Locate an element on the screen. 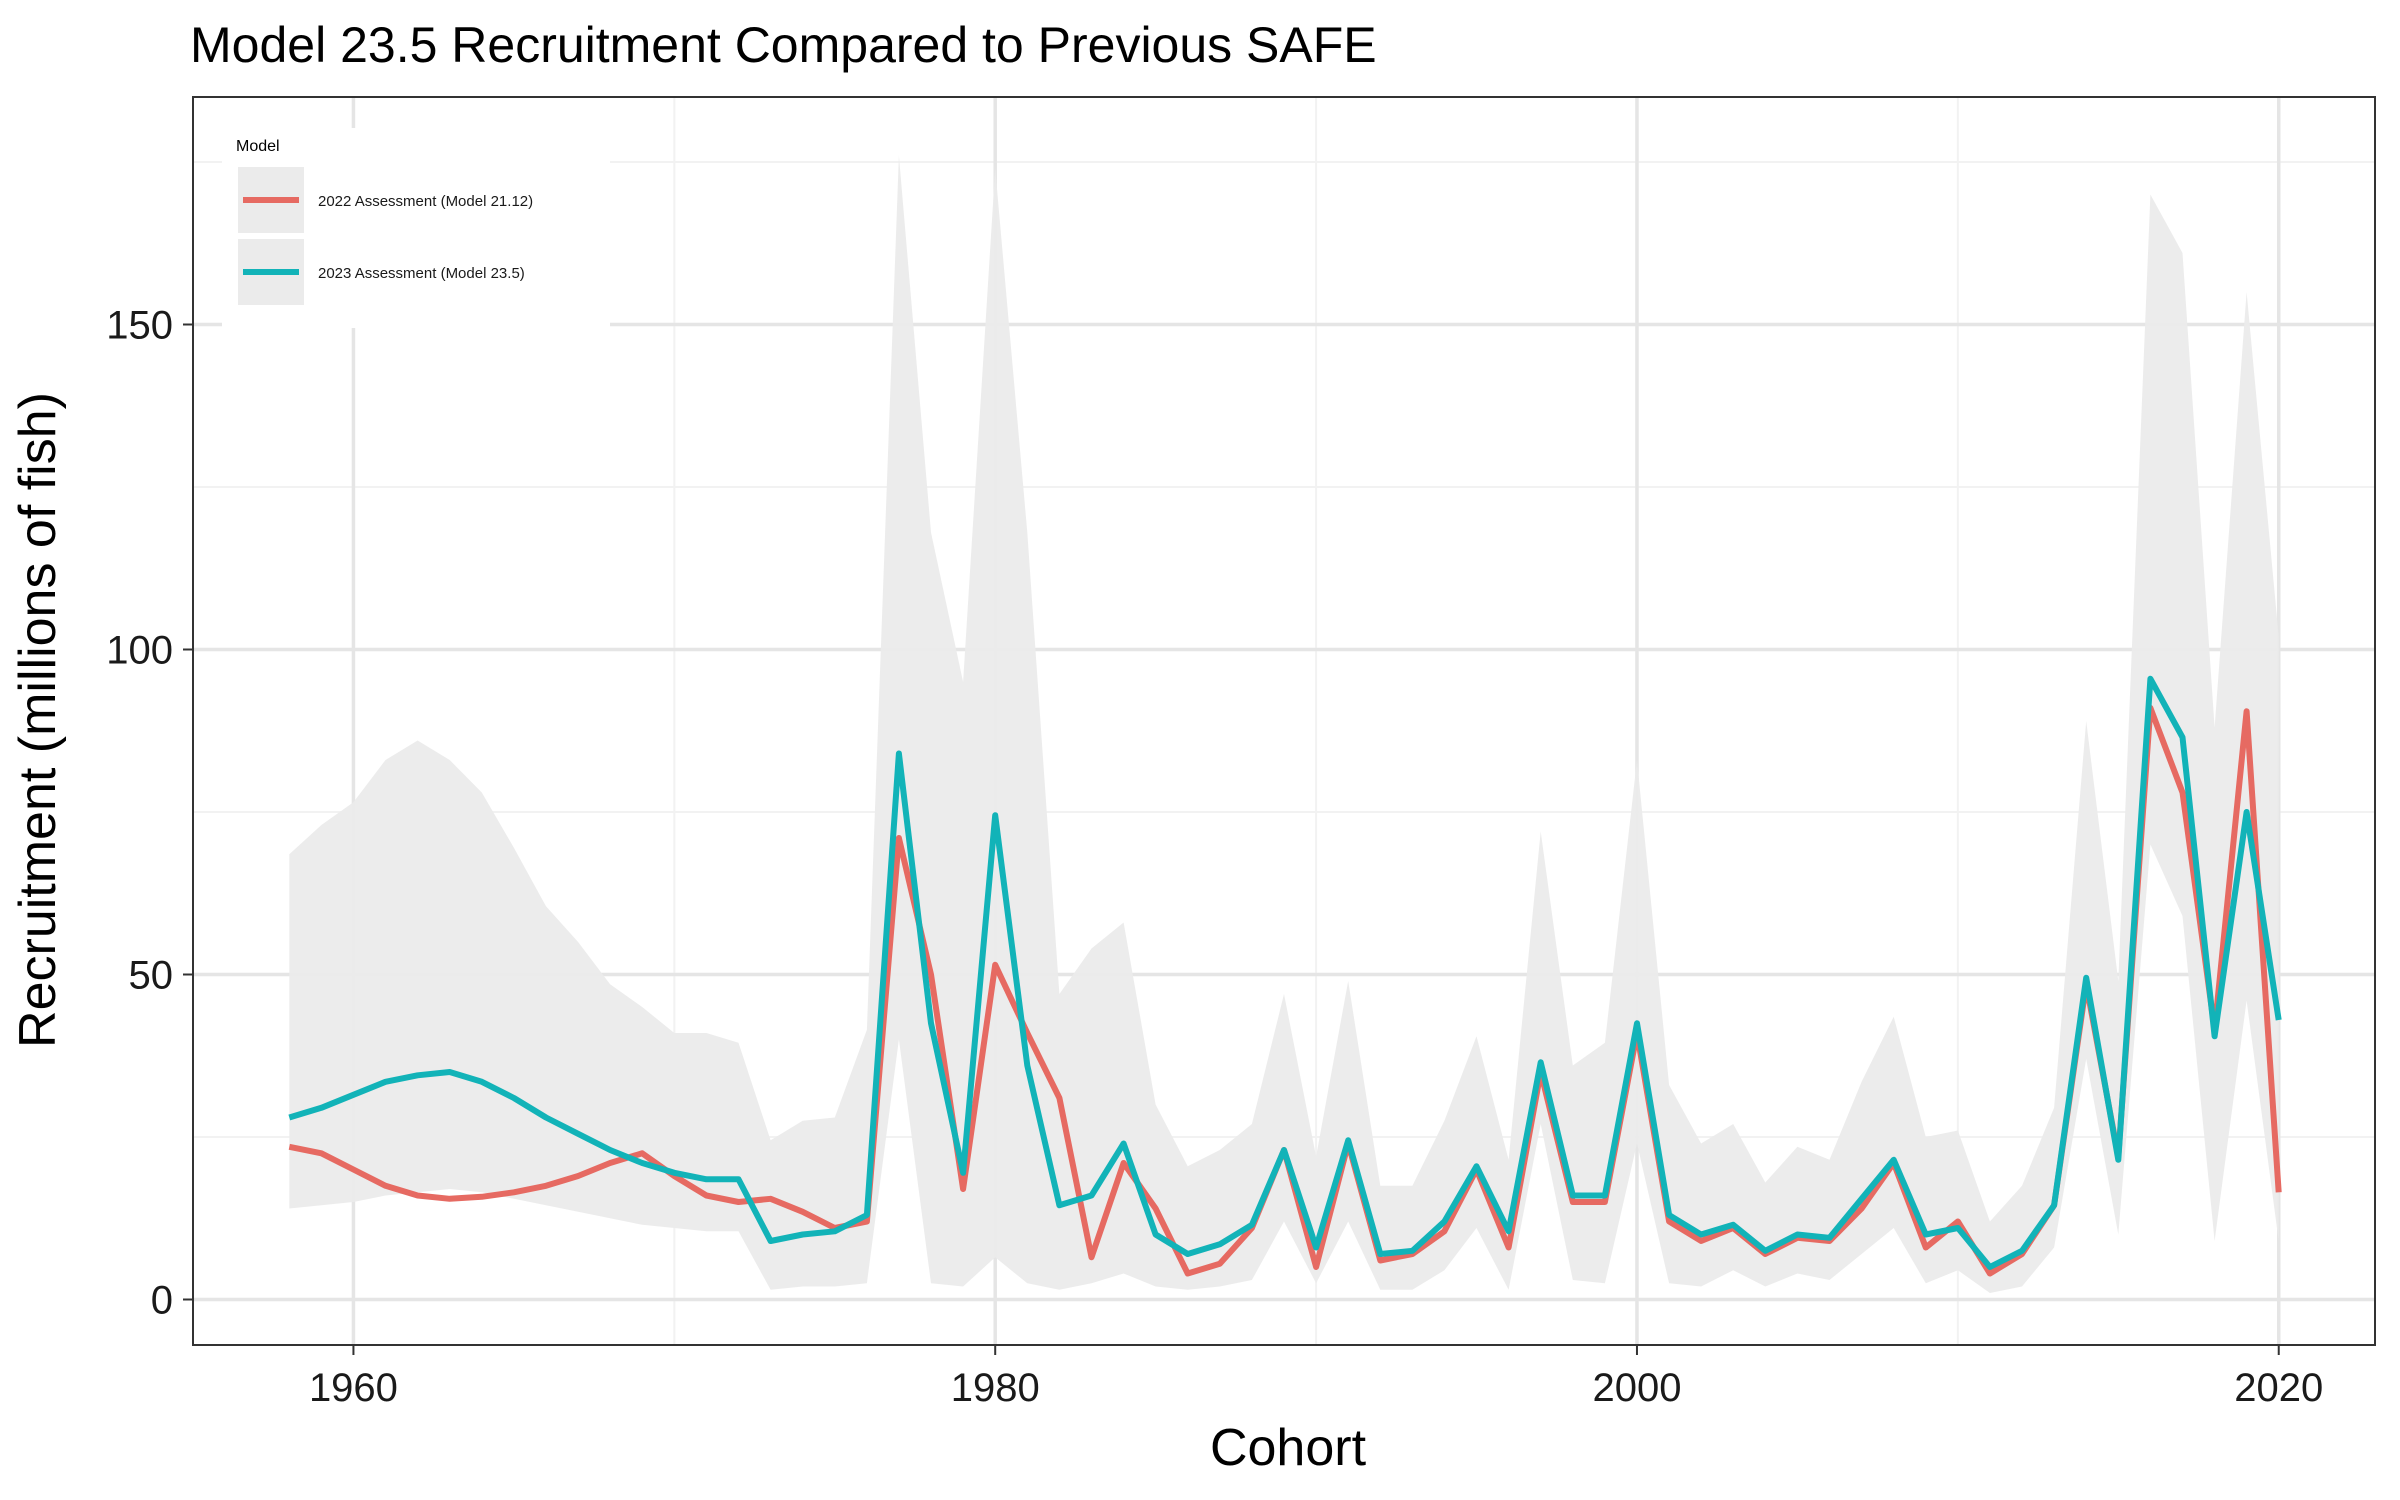 Image resolution: width=2400 pixels, height=1500 pixels. x-tick-label: 1980 is located at coordinates (995, 1388).